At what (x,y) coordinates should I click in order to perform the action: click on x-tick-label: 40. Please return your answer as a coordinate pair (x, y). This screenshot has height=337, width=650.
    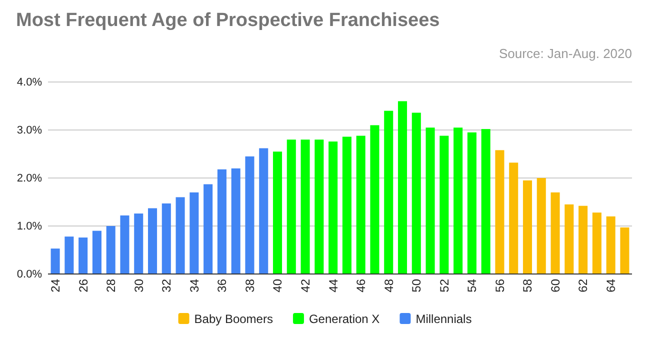
    Looking at the image, I should click on (277, 285).